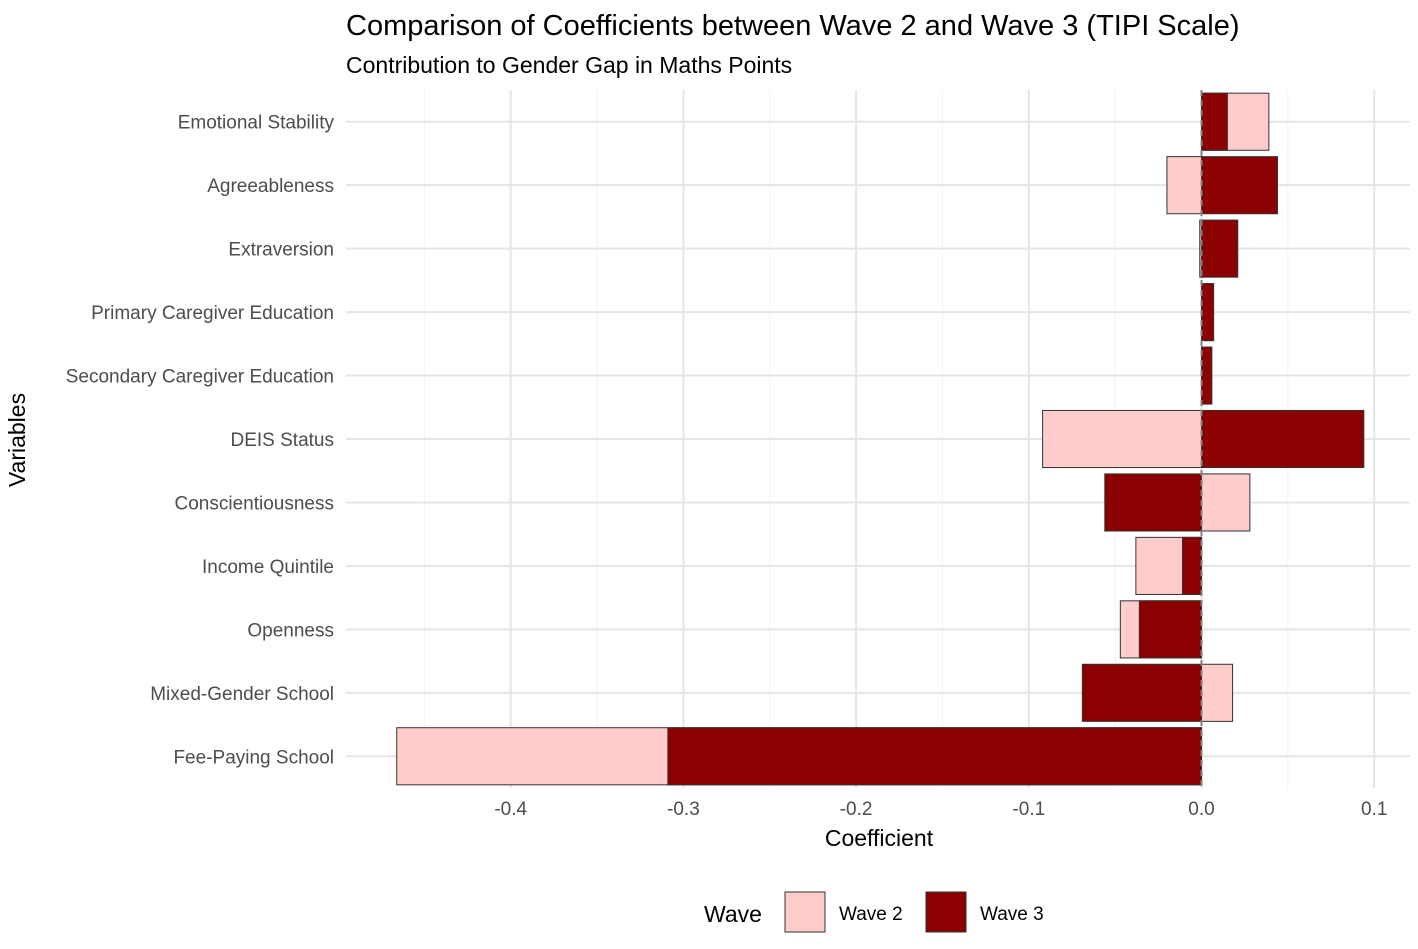 The image size is (1418, 949). I want to click on category-label: Extraversion, so click(281, 250).